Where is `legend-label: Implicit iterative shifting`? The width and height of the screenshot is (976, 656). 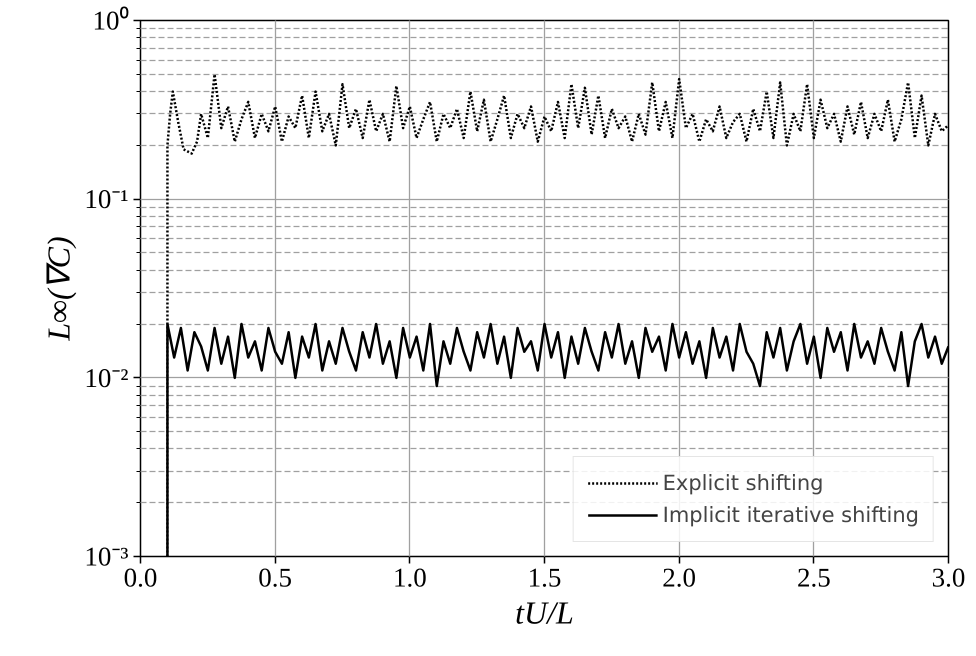 legend-label: Implicit iterative shifting is located at coordinates (790, 515).